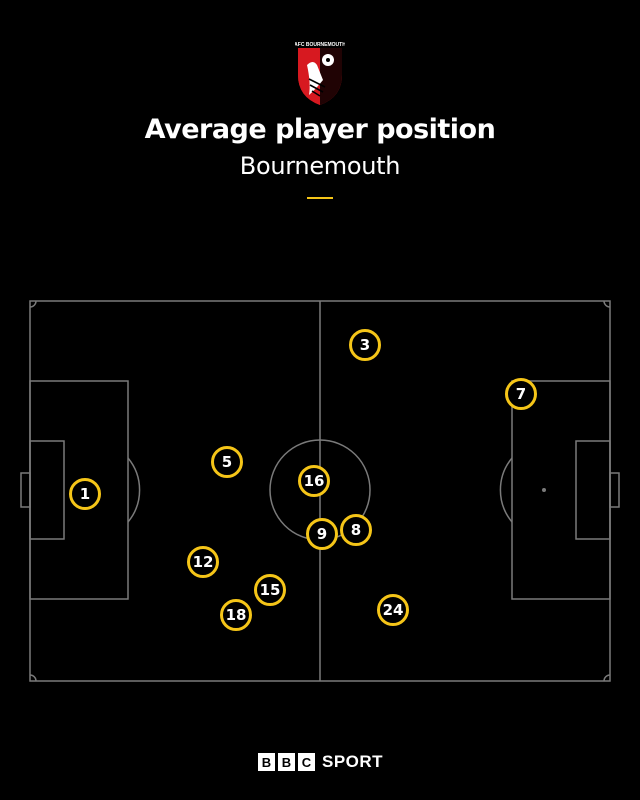 Image resolution: width=640 pixels, height=800 pixels. I want to click on right-penalty-arc, so click(506, 490).